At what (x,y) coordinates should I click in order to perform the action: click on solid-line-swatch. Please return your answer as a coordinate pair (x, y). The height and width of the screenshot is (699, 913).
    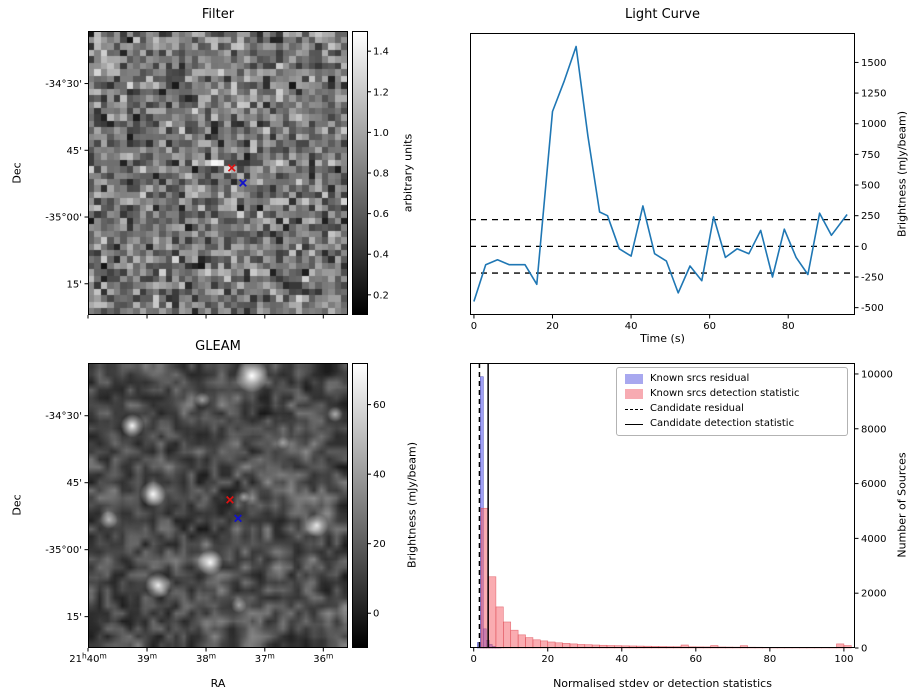
    Looking at the image, I should click on (634, 424).